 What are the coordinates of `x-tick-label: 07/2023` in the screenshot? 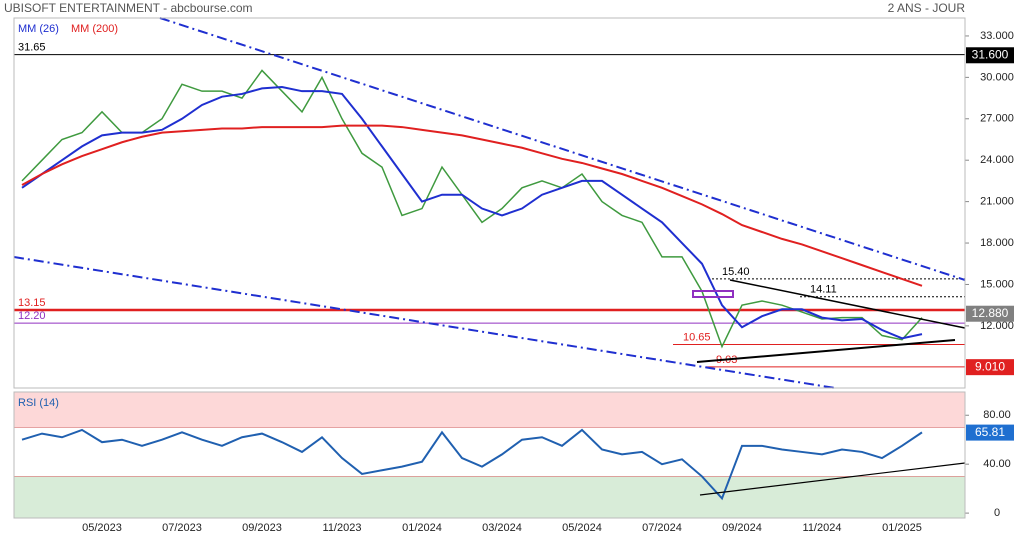 It's located at (182, 528).